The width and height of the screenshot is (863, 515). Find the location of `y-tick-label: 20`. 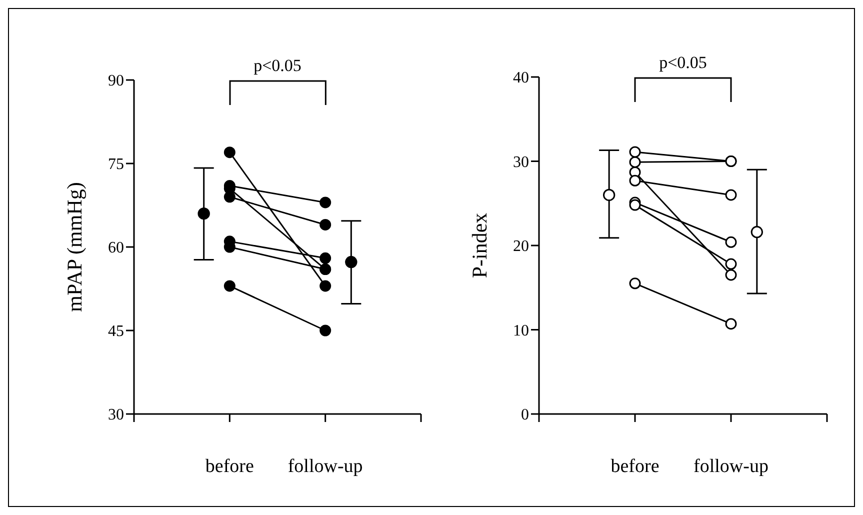

y-tick-label: 20 is located at coordinates (521, 247).